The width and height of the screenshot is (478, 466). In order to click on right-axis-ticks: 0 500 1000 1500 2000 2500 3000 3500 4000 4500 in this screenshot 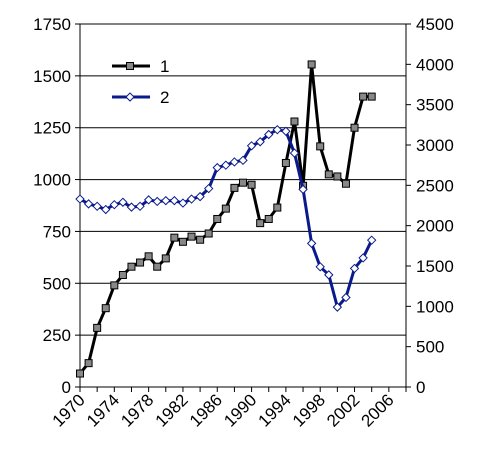, I will do `click(430, 206)`.